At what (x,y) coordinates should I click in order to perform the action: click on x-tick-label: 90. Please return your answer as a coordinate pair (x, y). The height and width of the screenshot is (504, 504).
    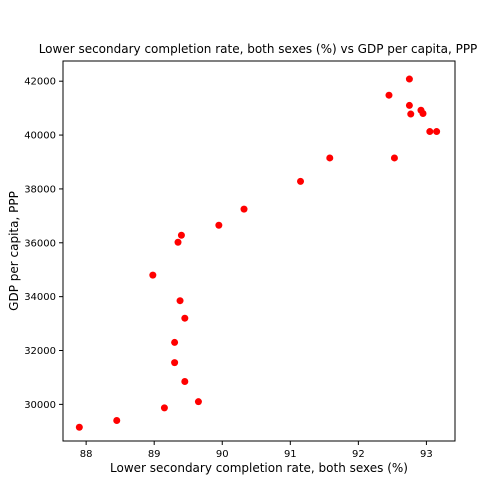
    Looking at the image, I should click on (222, 454).